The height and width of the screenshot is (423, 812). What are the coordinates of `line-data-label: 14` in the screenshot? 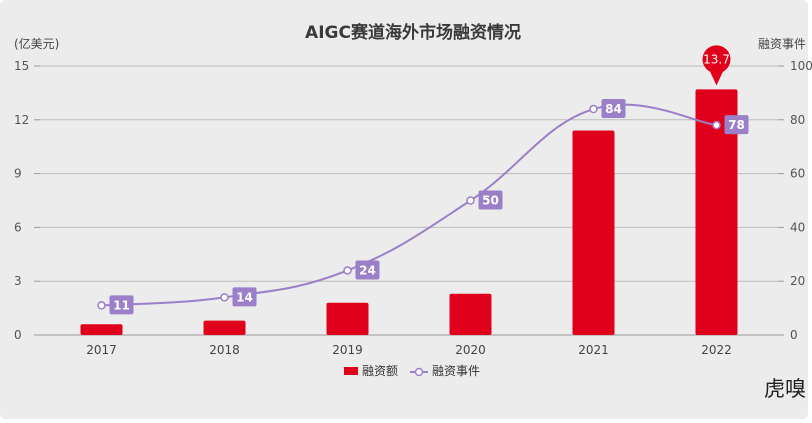 It's located at (244, 297).